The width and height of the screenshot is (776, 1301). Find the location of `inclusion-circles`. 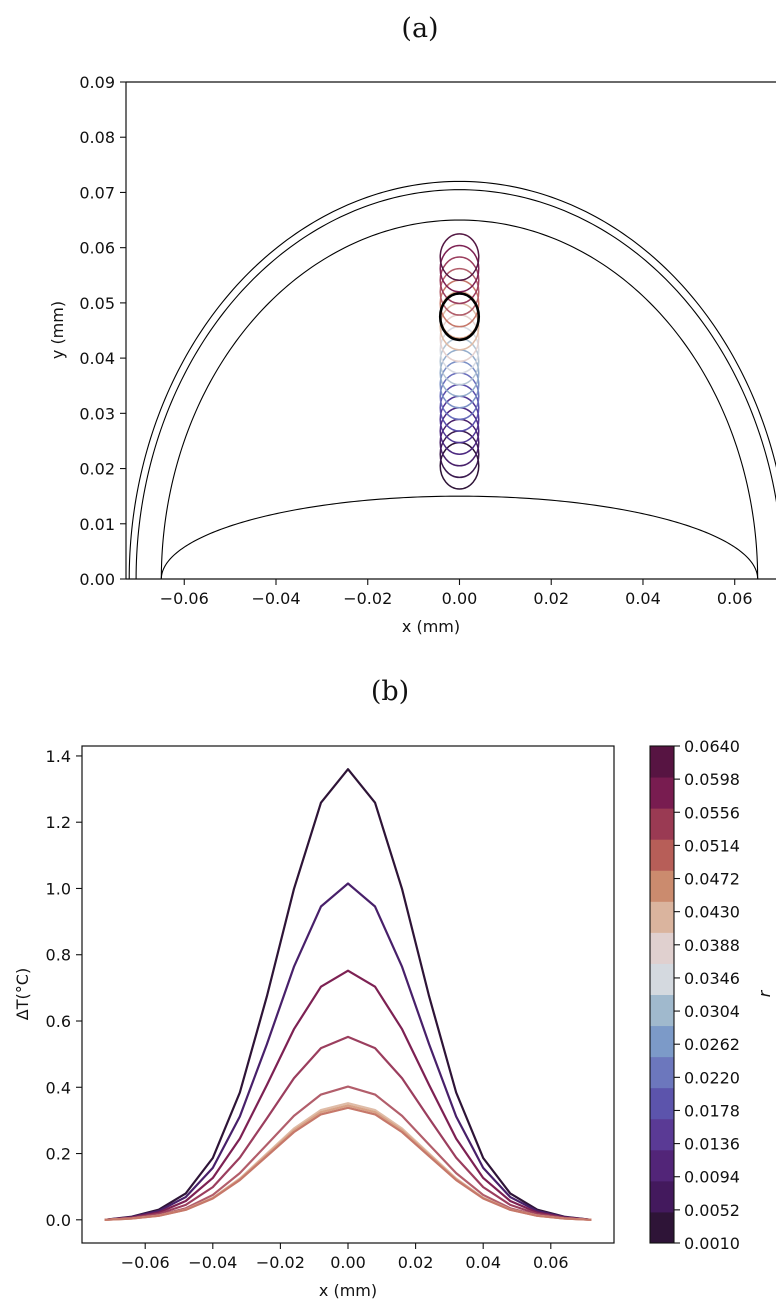

inclusion-circles is located at coordinates (459, 361).